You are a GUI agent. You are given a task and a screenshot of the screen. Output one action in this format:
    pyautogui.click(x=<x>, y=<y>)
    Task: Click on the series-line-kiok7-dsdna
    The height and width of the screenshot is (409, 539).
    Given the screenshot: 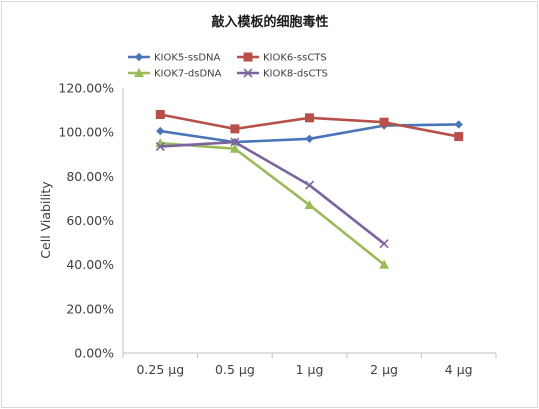 What is the action you would take?
    pyautogui.click(x=272, y=203)
    